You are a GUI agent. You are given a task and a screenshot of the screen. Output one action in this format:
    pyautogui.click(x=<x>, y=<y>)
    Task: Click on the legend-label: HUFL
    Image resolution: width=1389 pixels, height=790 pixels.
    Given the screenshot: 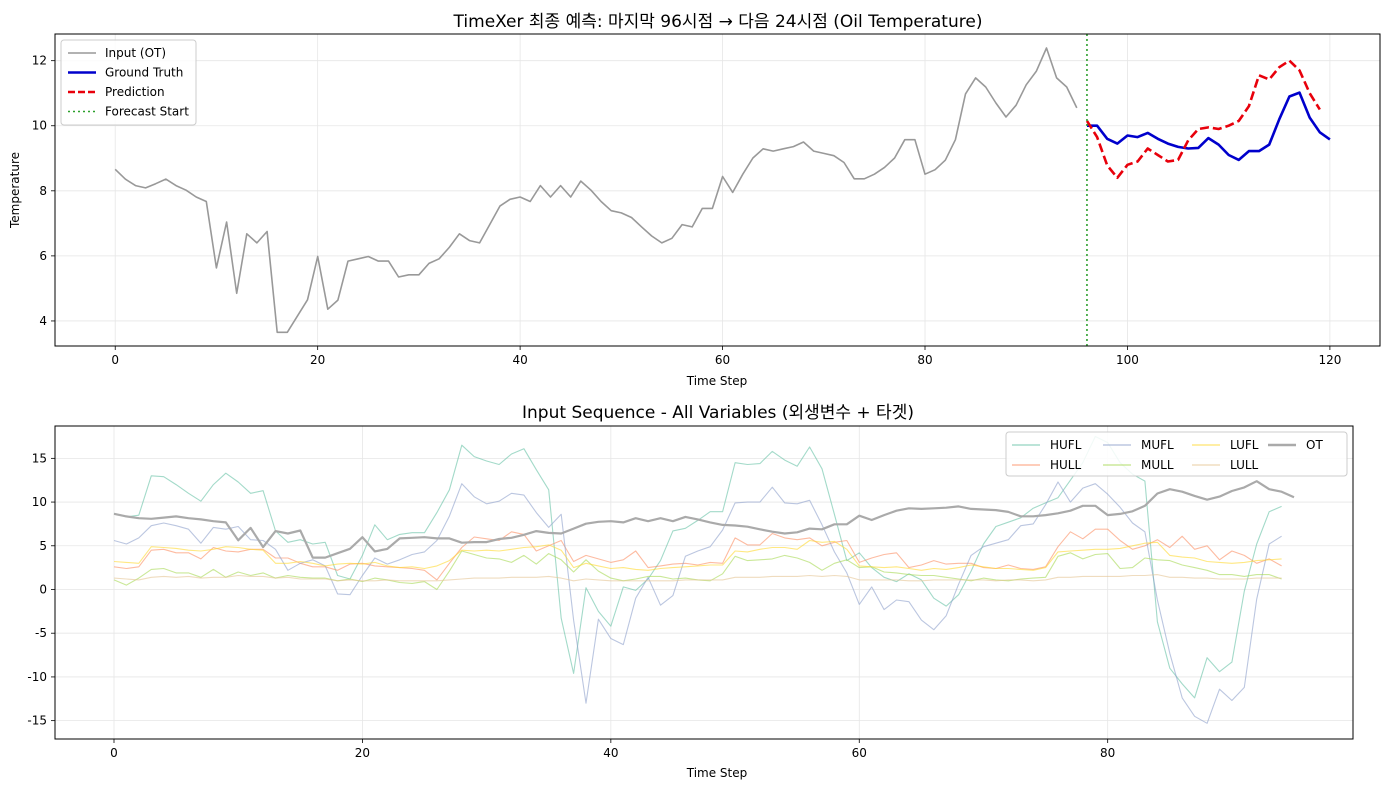 What is the action you would take?
    pyautogui.click(x=1066, y=445)
    